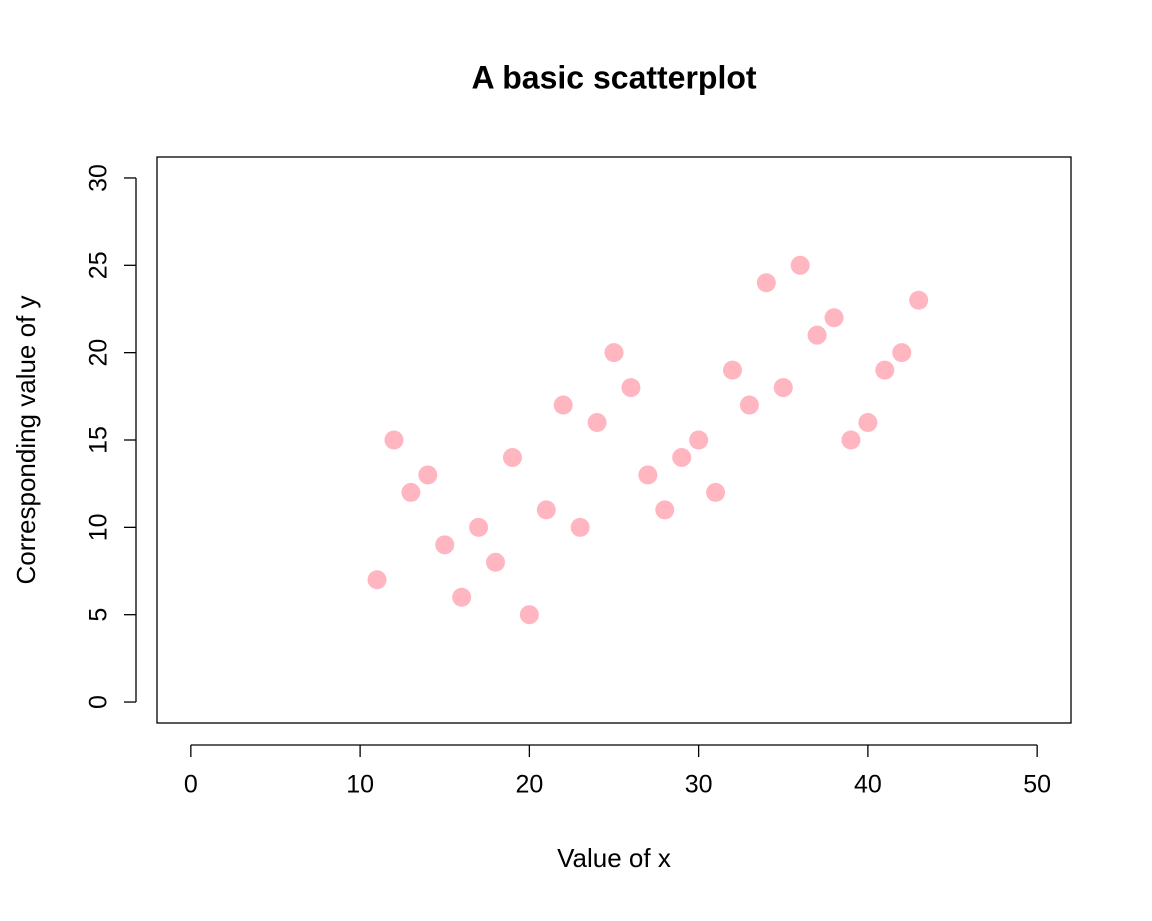  I want to click on y-tick-label: 25, so click(99, 265).